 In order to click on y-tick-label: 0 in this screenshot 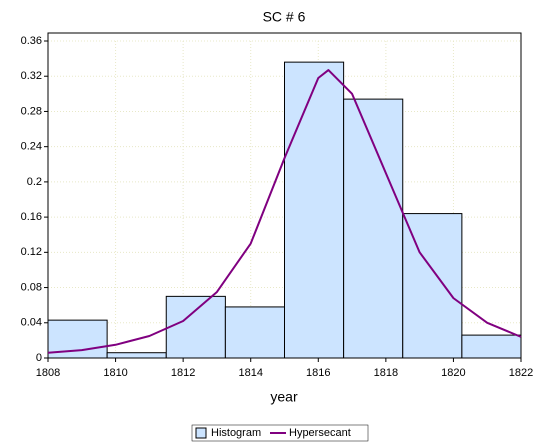, I will do `click(39, 358)`.